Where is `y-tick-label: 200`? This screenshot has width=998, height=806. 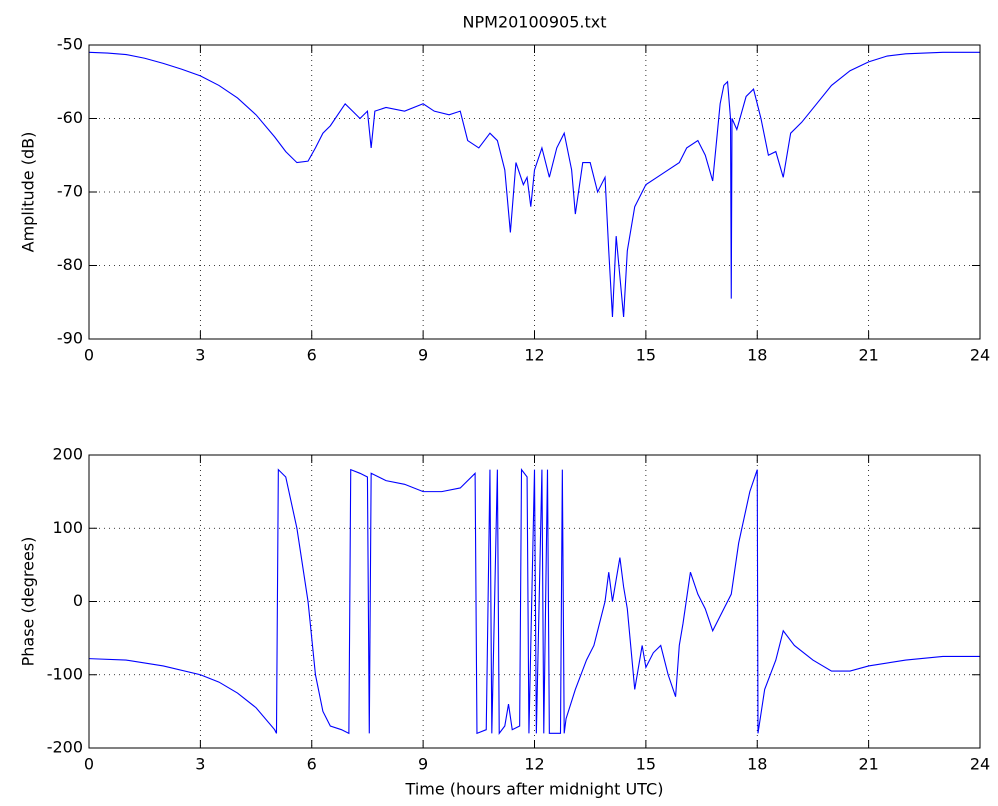
y-tick-label: 200 is located at coordinates (67, 454).